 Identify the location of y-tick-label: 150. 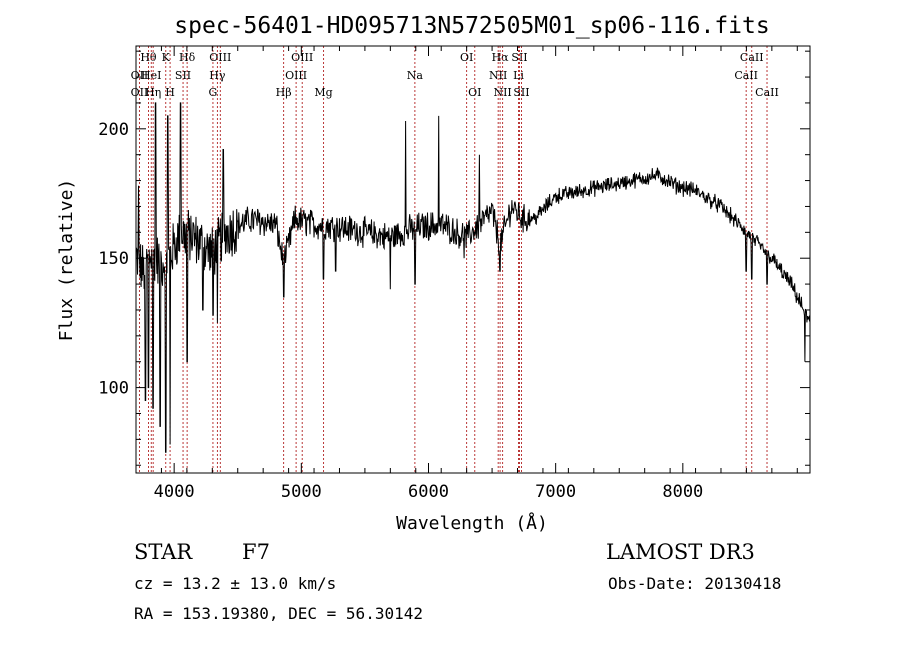
(113, 259).